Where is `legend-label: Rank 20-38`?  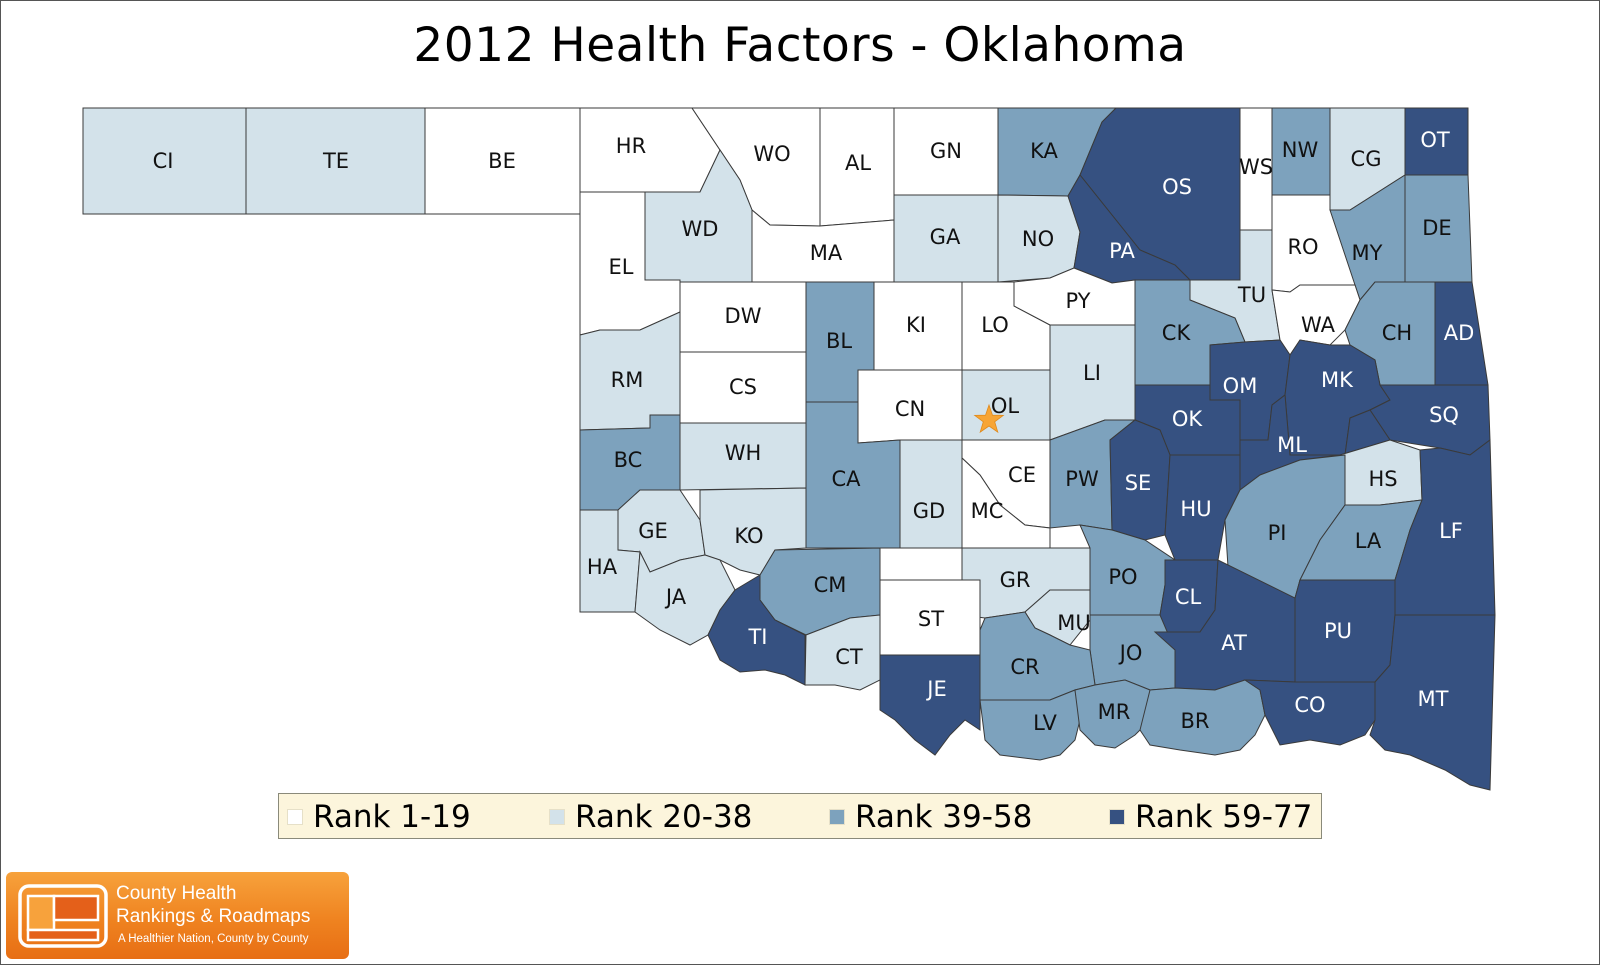
legend-label: Rank 20-38 is located at coordinates (664, 817).